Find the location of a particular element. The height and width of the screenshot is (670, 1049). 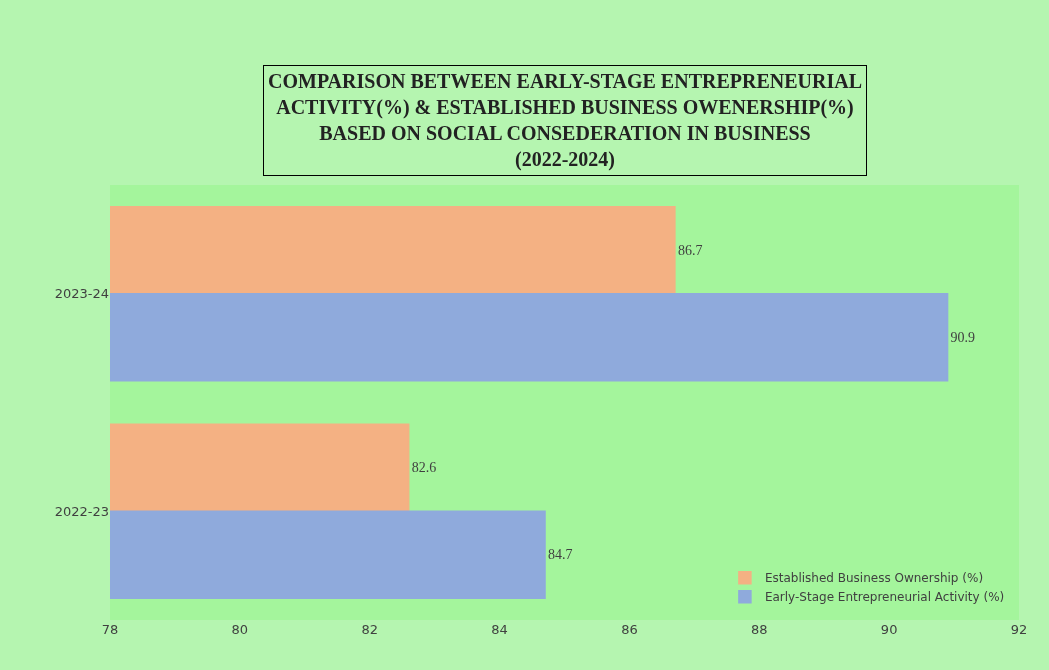

y-tick-label: 2023-24 is located at coordinates (81, 294).